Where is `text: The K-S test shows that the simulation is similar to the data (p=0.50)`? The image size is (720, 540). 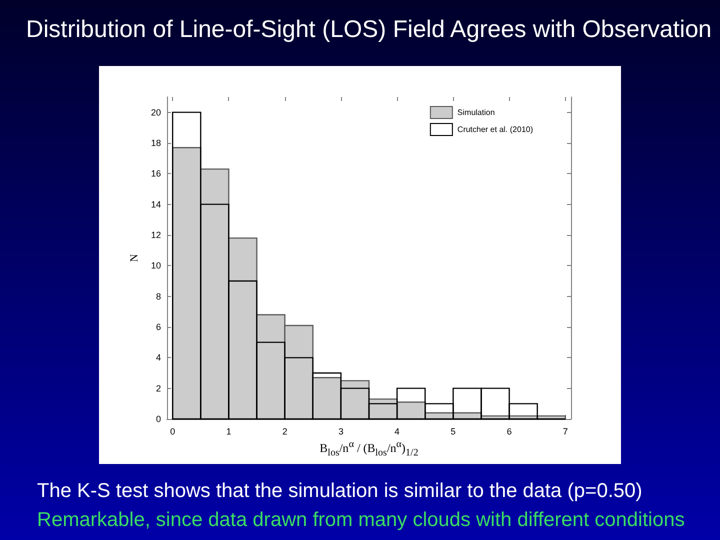 text: The K-S test shows that the simulation is similar to the data (p=0.50) is located at coordinates (339, 491).